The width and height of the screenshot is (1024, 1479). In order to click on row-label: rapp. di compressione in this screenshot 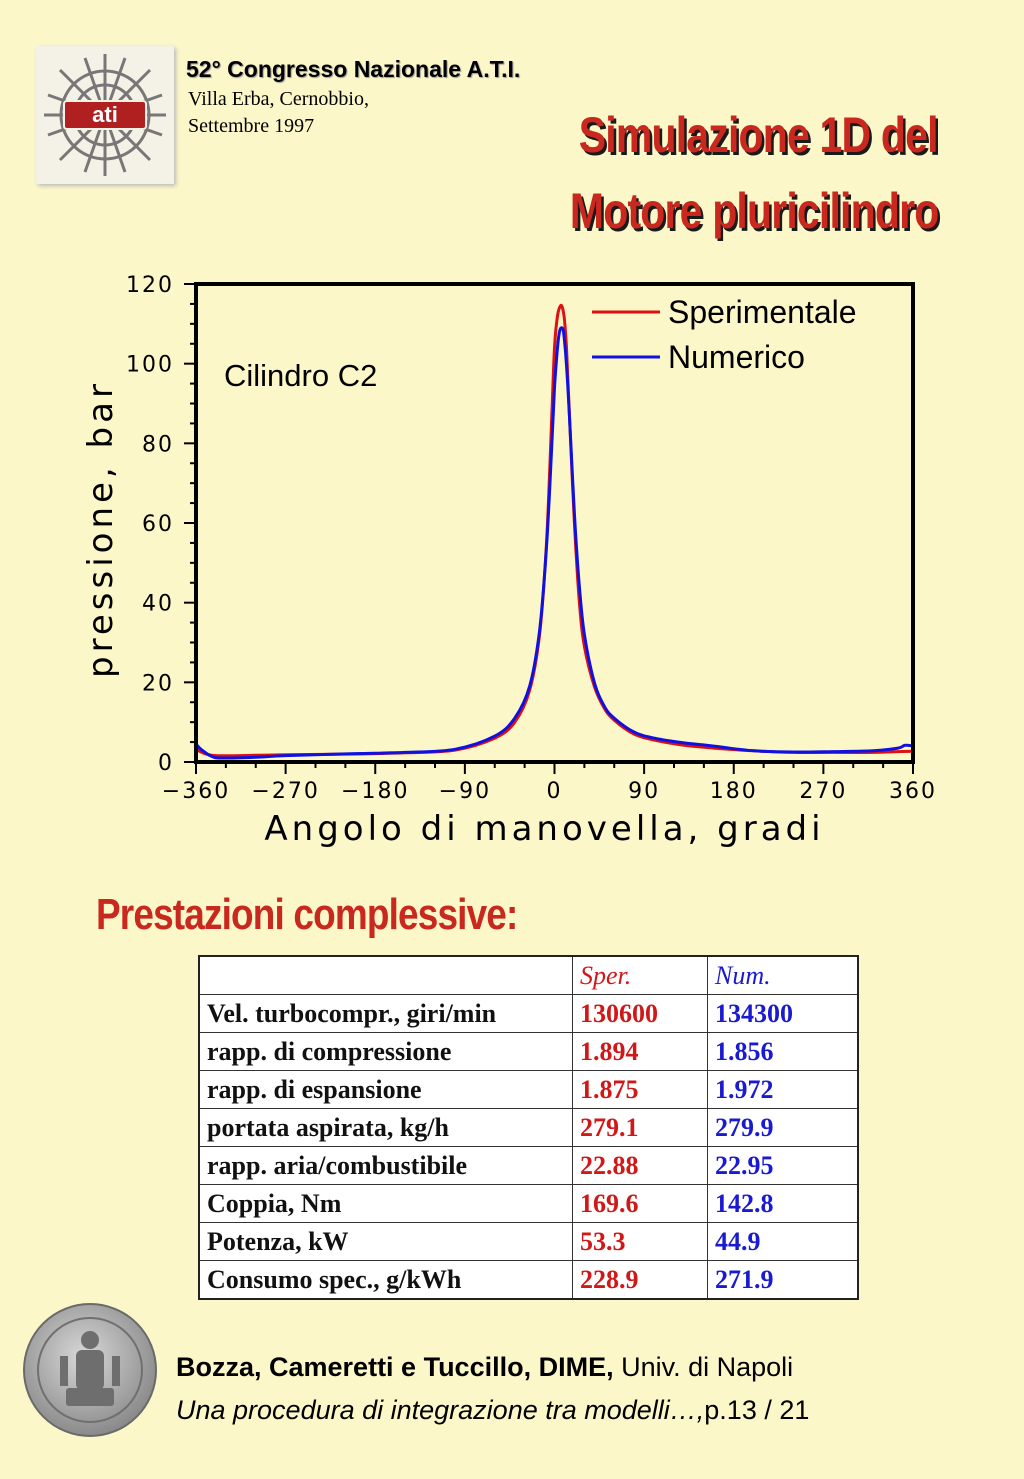, I will do `click(385, 1051)`.